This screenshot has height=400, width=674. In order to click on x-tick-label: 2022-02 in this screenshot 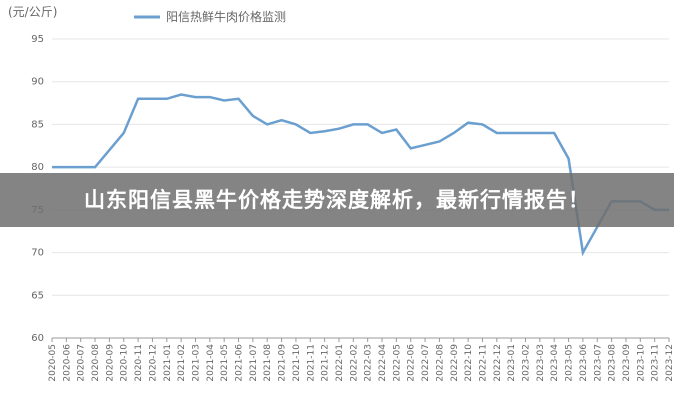, I will do `click(354, 363)`.